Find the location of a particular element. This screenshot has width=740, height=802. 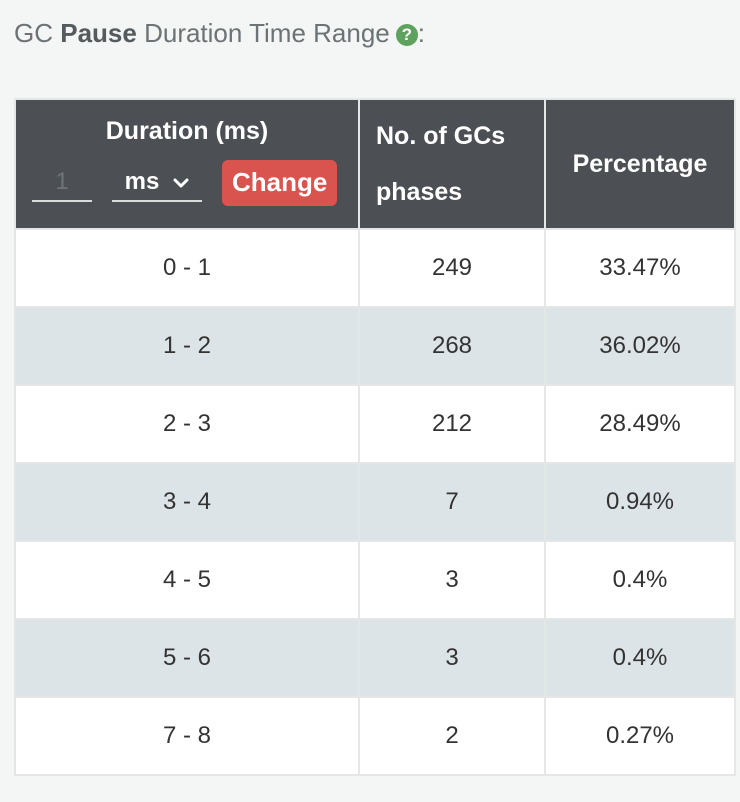

header-duration: Duration (ms) ms Change is located at coordinates (187, 164).